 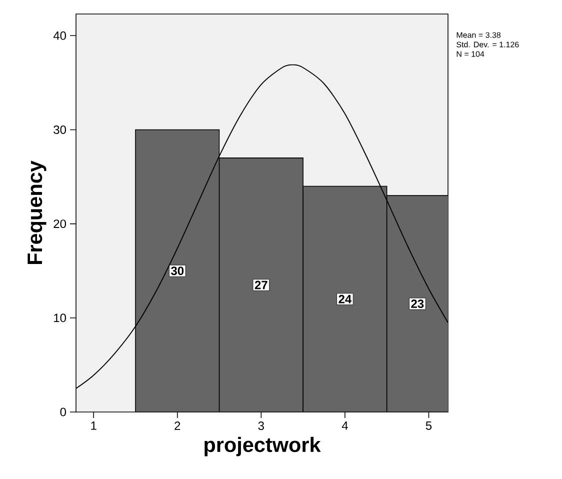 I want to click on y-tick-label: 40, so click(x=59, y=35).